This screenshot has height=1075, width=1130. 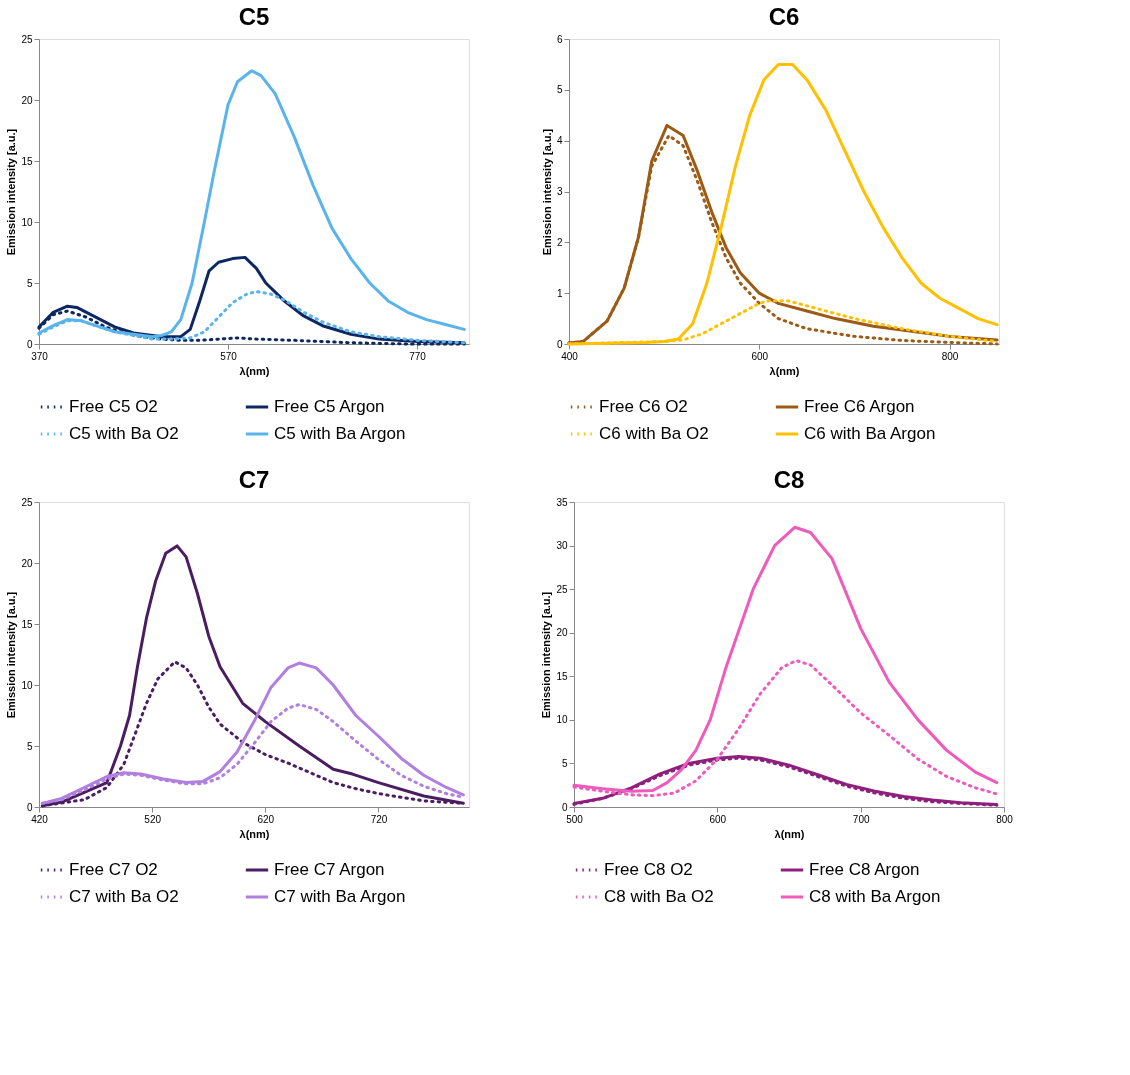 I want to click on chart-title: C8, so click(x=789, y=479).